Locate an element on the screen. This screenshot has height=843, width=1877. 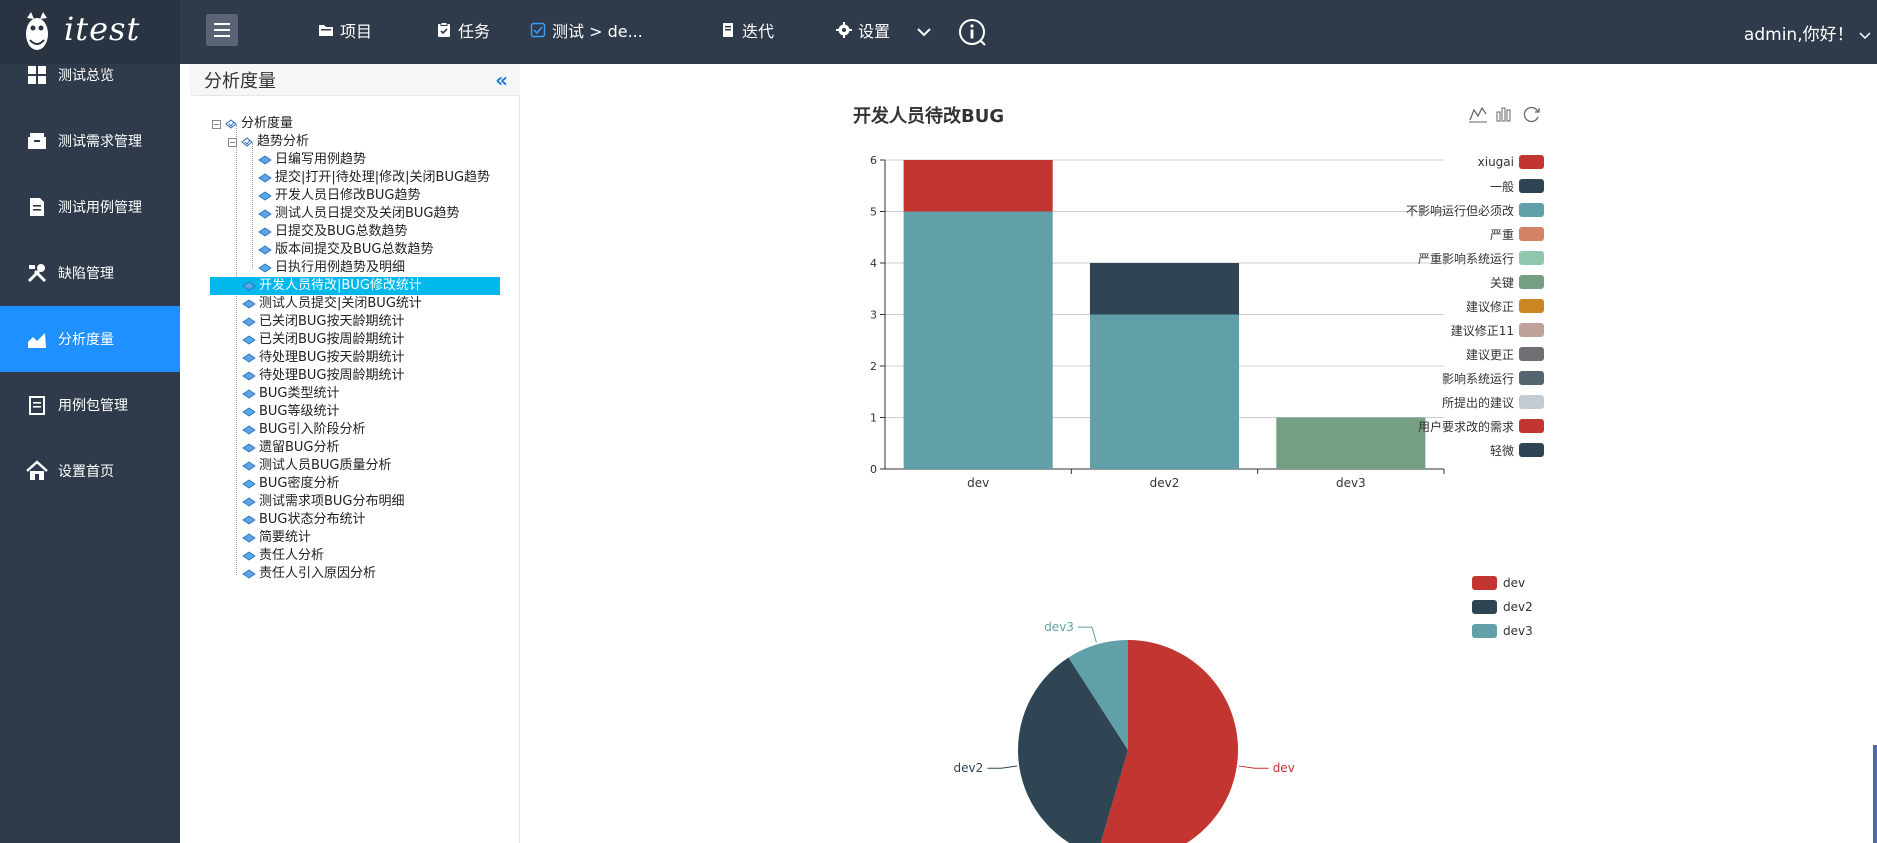
menu-toggle-button is located at coordinates (222, 30).